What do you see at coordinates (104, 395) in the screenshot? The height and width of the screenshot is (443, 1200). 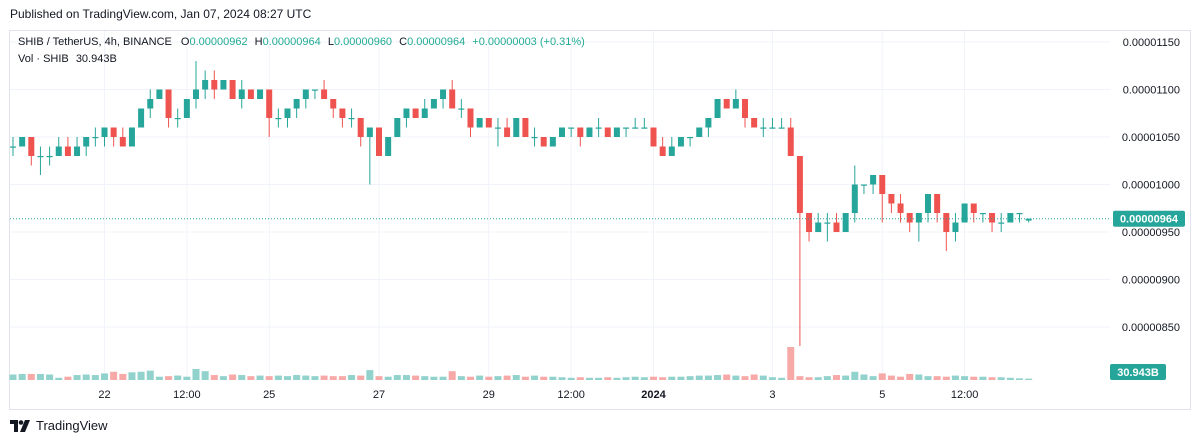 I see `time-tick-label: 22` at bounding box center [104, 395].